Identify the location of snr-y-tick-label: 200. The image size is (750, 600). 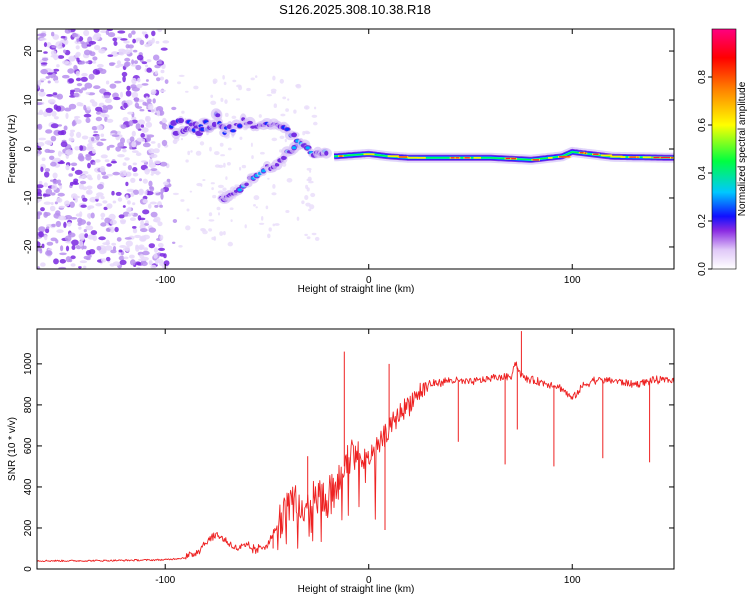
(28, 527).